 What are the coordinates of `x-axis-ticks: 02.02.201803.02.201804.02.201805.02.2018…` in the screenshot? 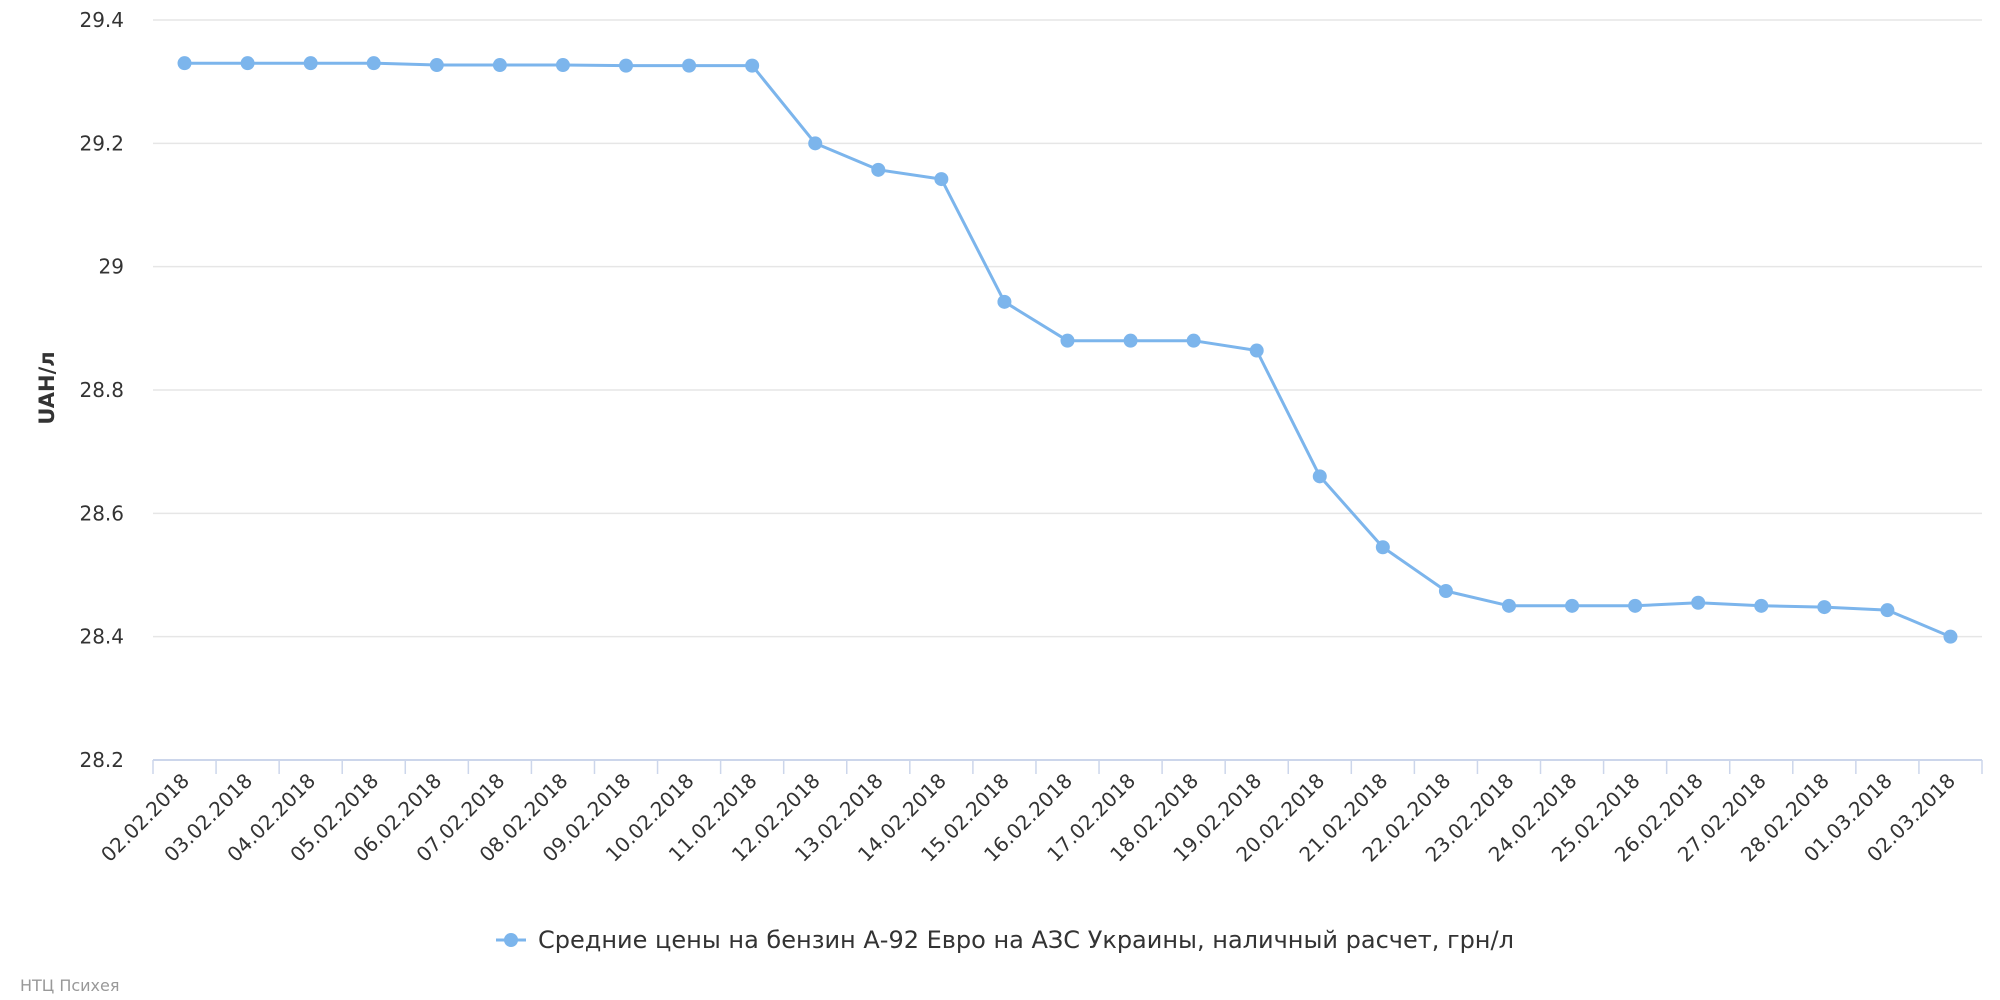 It's located at (1039, 813).